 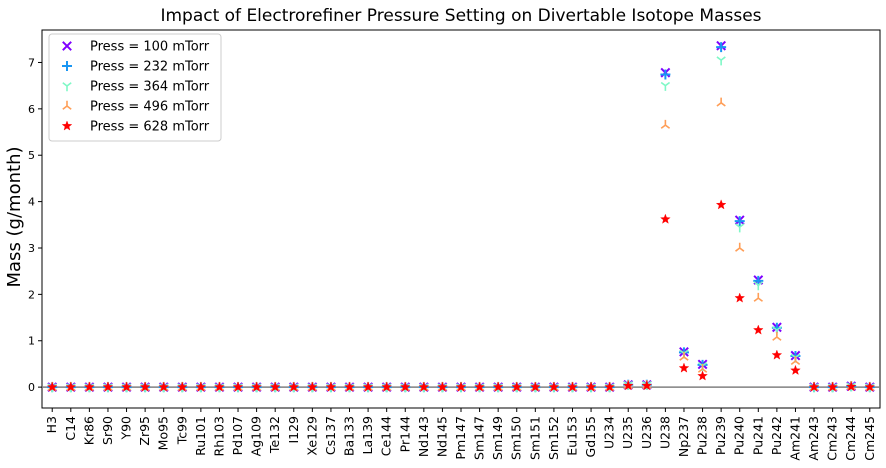 I want to click on x-tick-label: U236, so click(x=646, y=432).